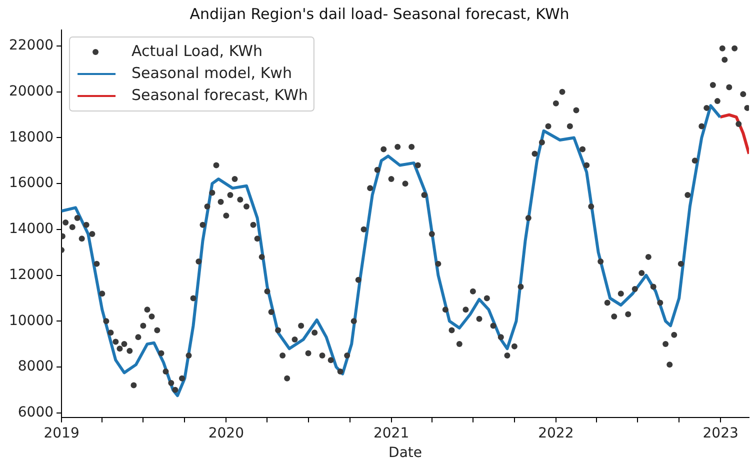 The height and width of the screenshot is (466, 753). Describe the element at coordinates (405, 453) in the screenshot. I see `x-axis-title: Date` at that location.